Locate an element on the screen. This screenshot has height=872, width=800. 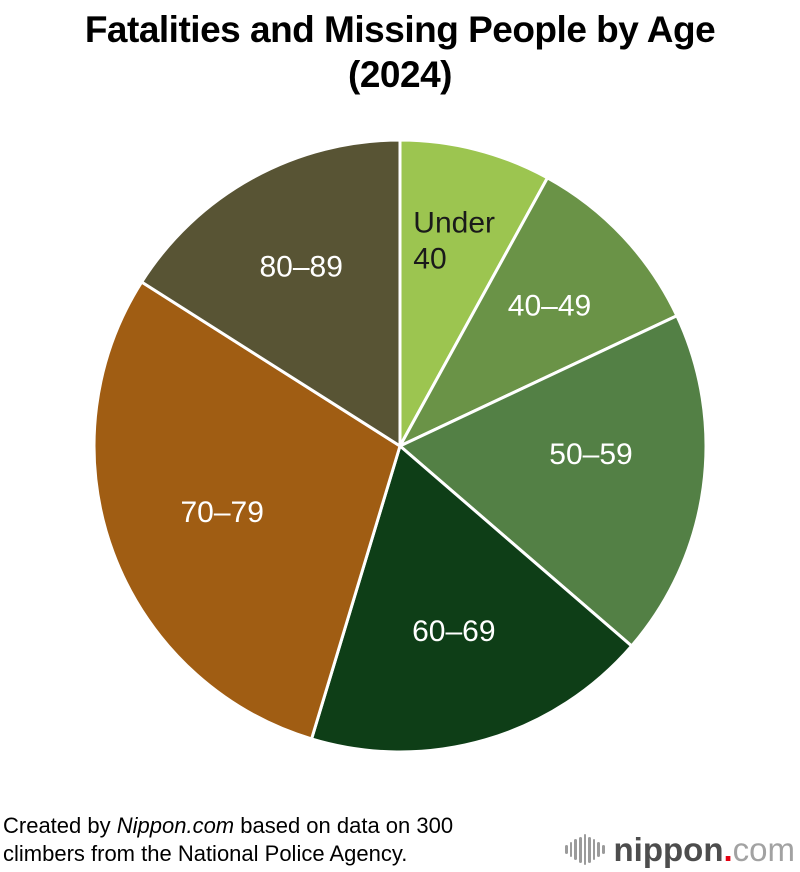
credit-brand: Nippon.com is located at coordinates (175, 825).